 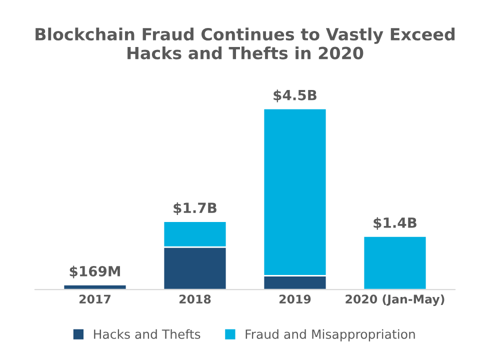 What do you see at coordinates (395, 223) in the screenshot?
I see `annotation: $1.4B` at bounding box center [395, 223].